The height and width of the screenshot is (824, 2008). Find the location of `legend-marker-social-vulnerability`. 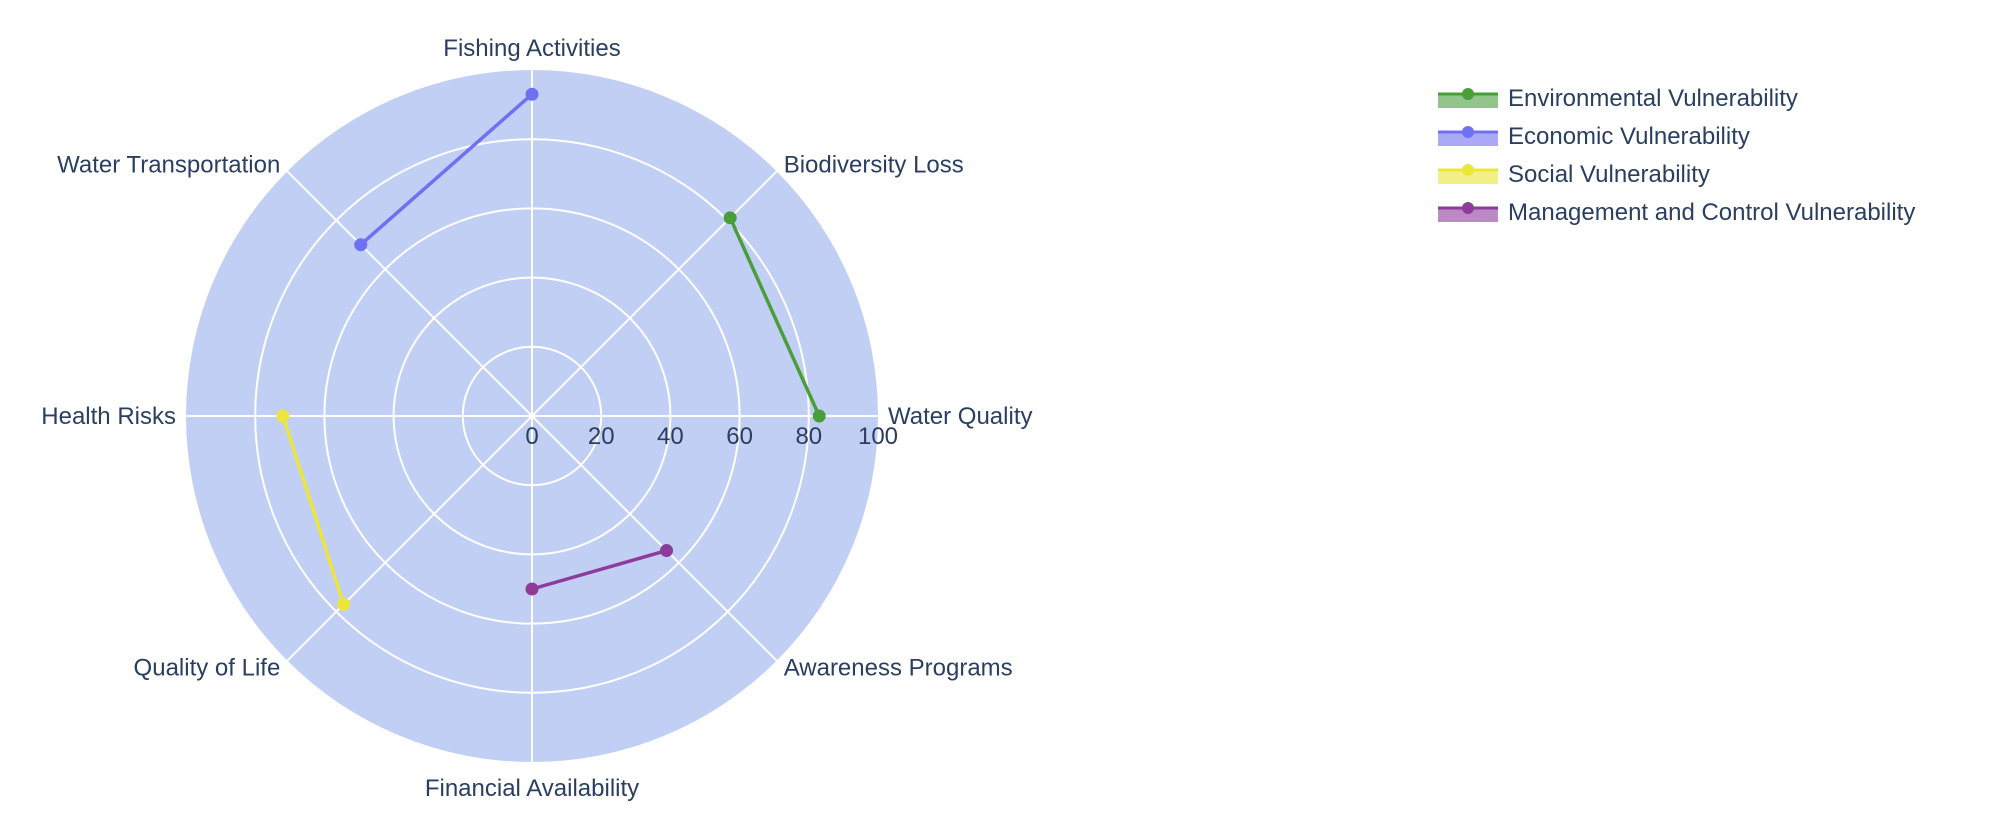

legend-marker-social-vulnerability is located at coordinates (1468, 170).